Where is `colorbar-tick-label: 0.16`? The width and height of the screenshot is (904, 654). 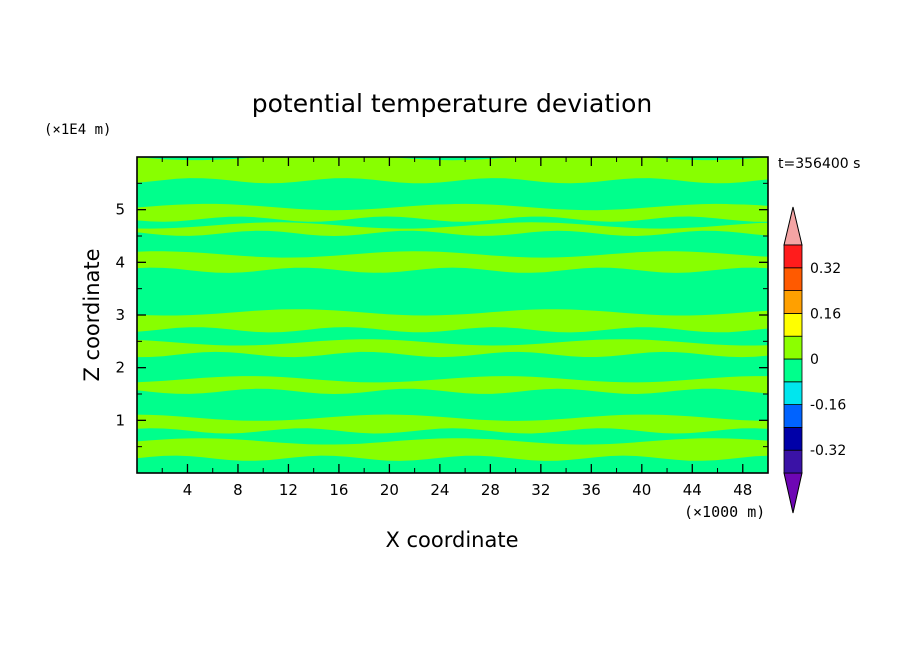 colorbar-tick-label: 0.16 is located at coordinates (825, 314).